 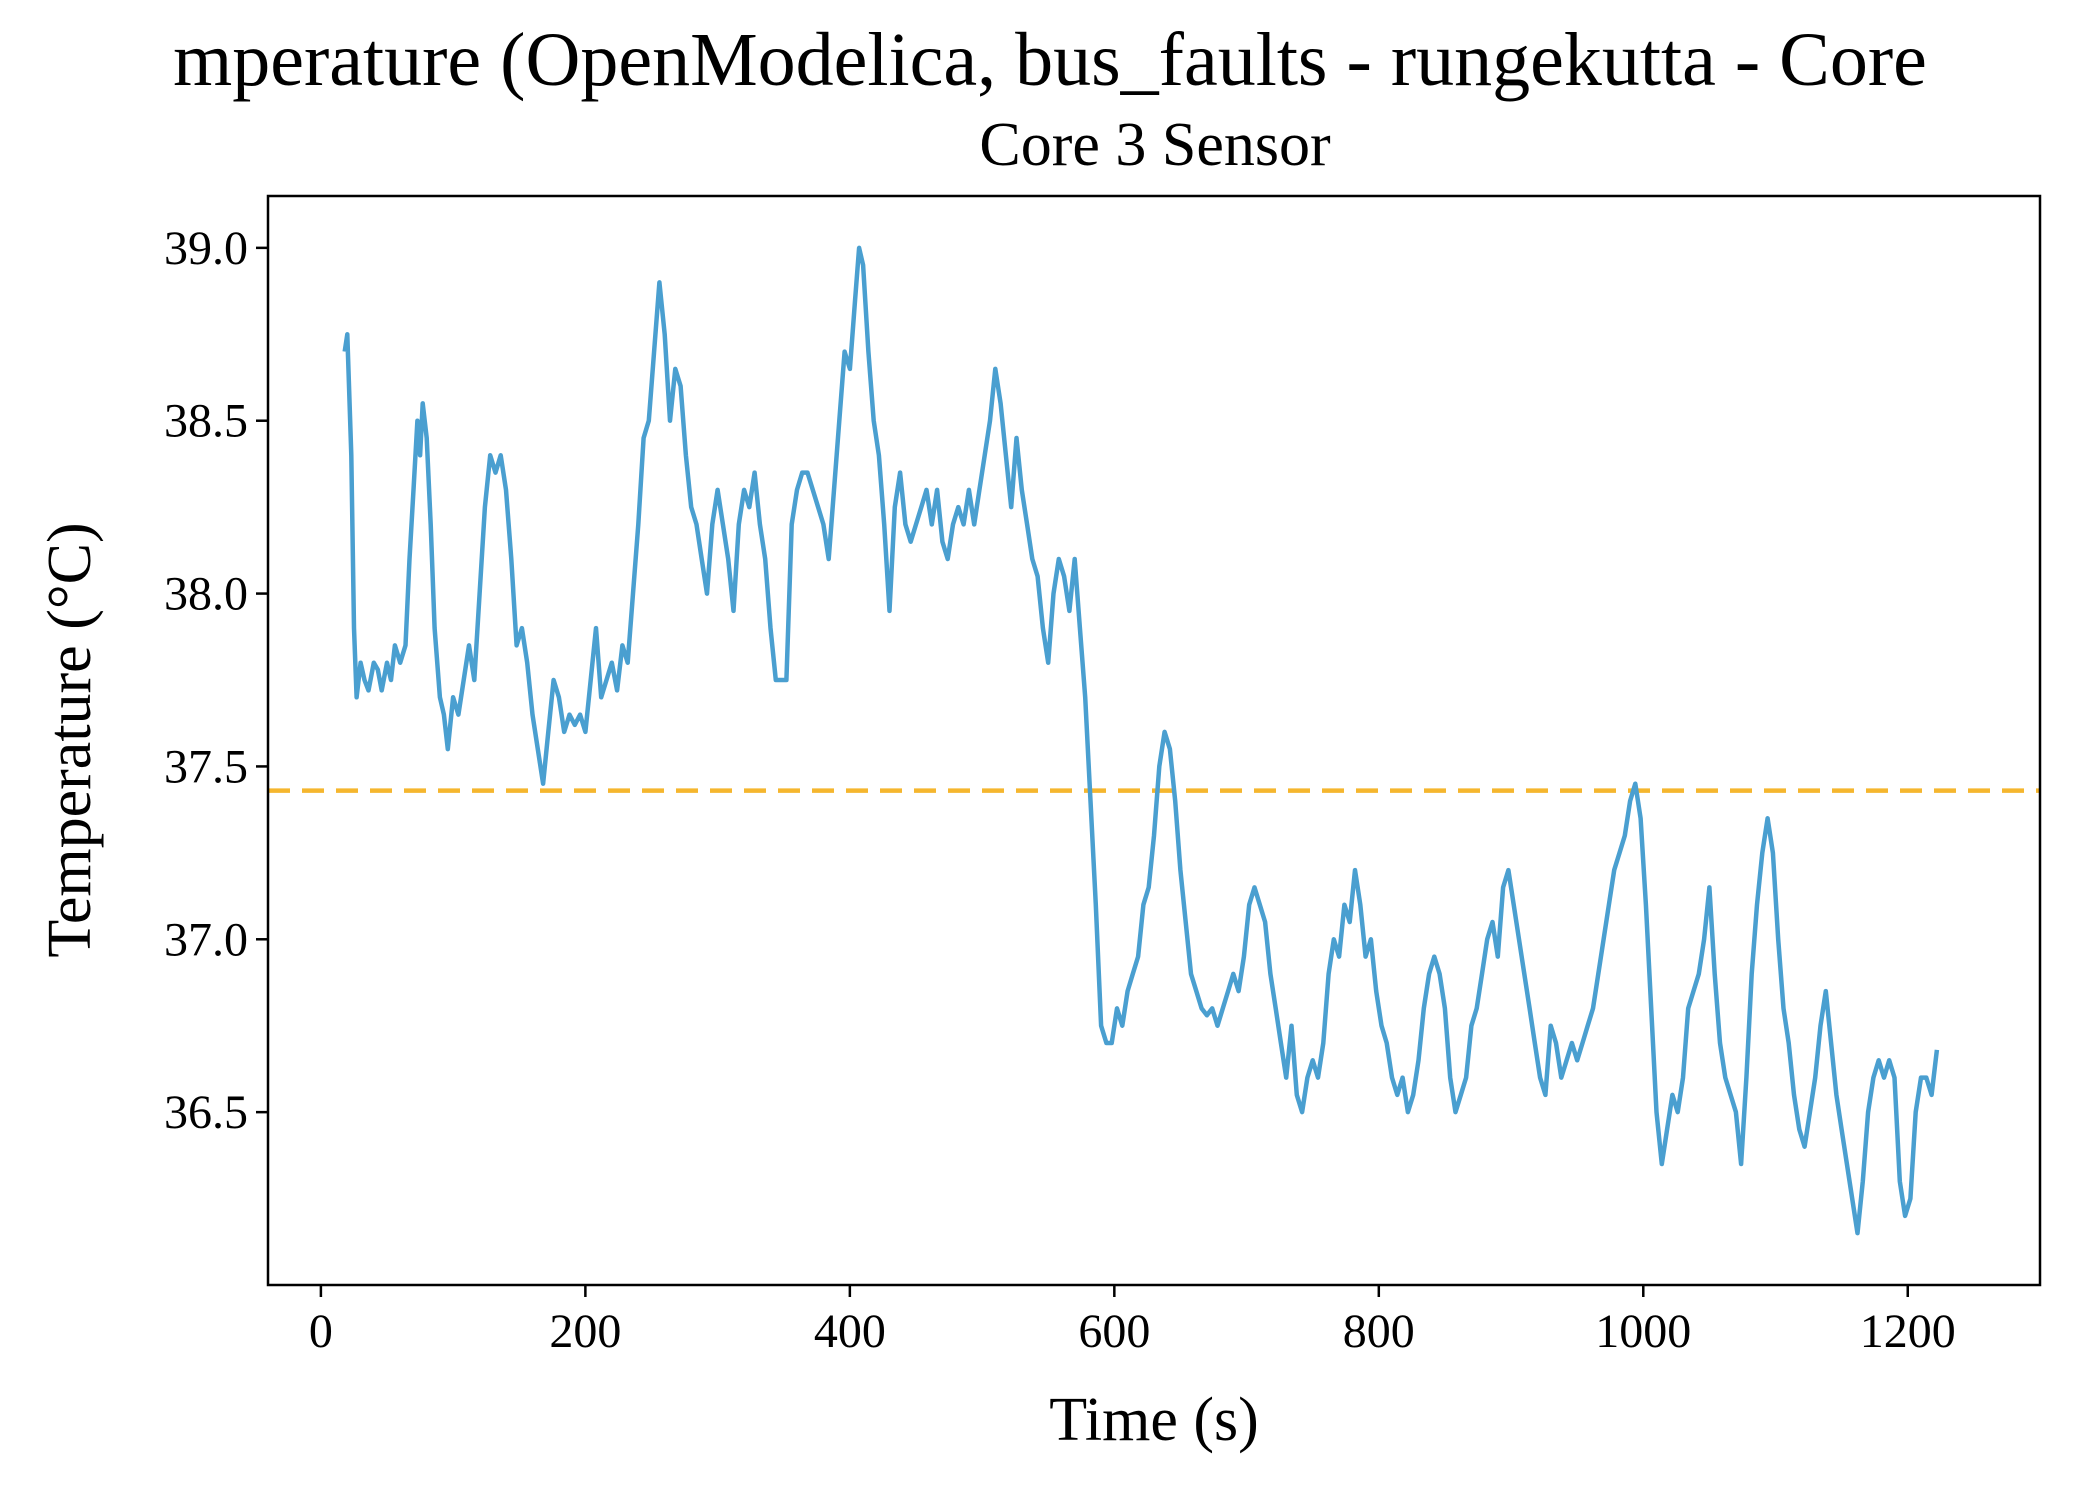 I want to click on x-tick-label: 800, so click(x=1379, y=1331).